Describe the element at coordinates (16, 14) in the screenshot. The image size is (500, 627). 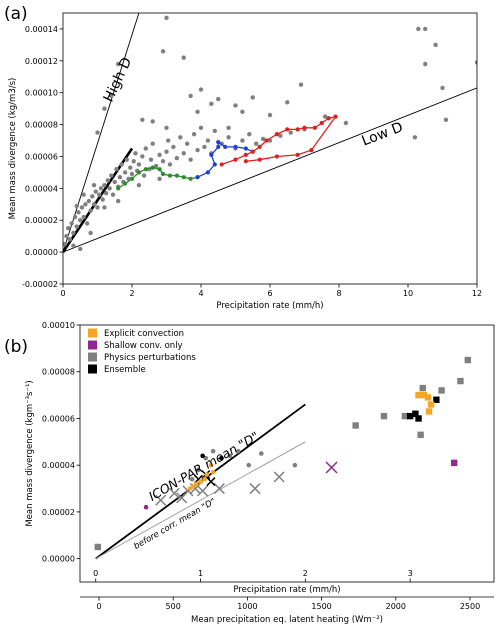
I see `panel-a-label: (a)` at that location.